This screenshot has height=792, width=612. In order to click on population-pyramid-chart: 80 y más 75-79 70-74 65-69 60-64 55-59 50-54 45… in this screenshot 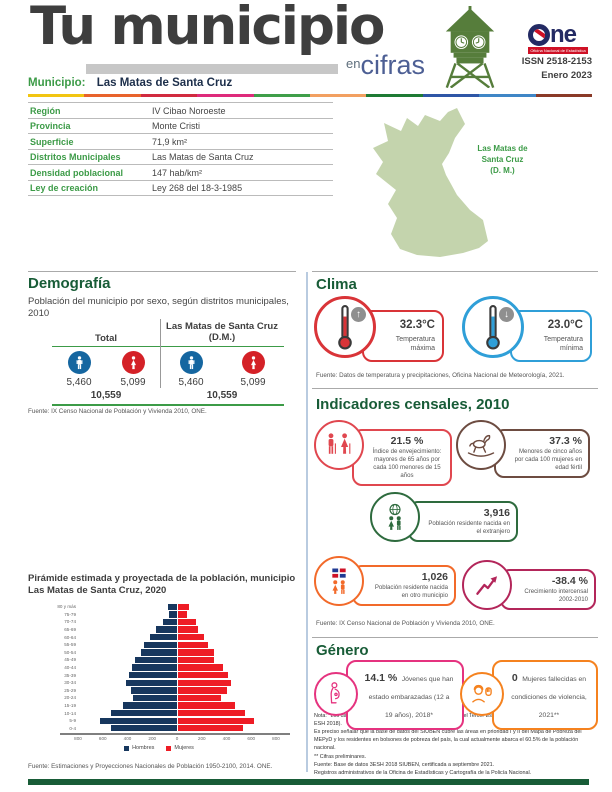, I will do `click(163, 677)`.